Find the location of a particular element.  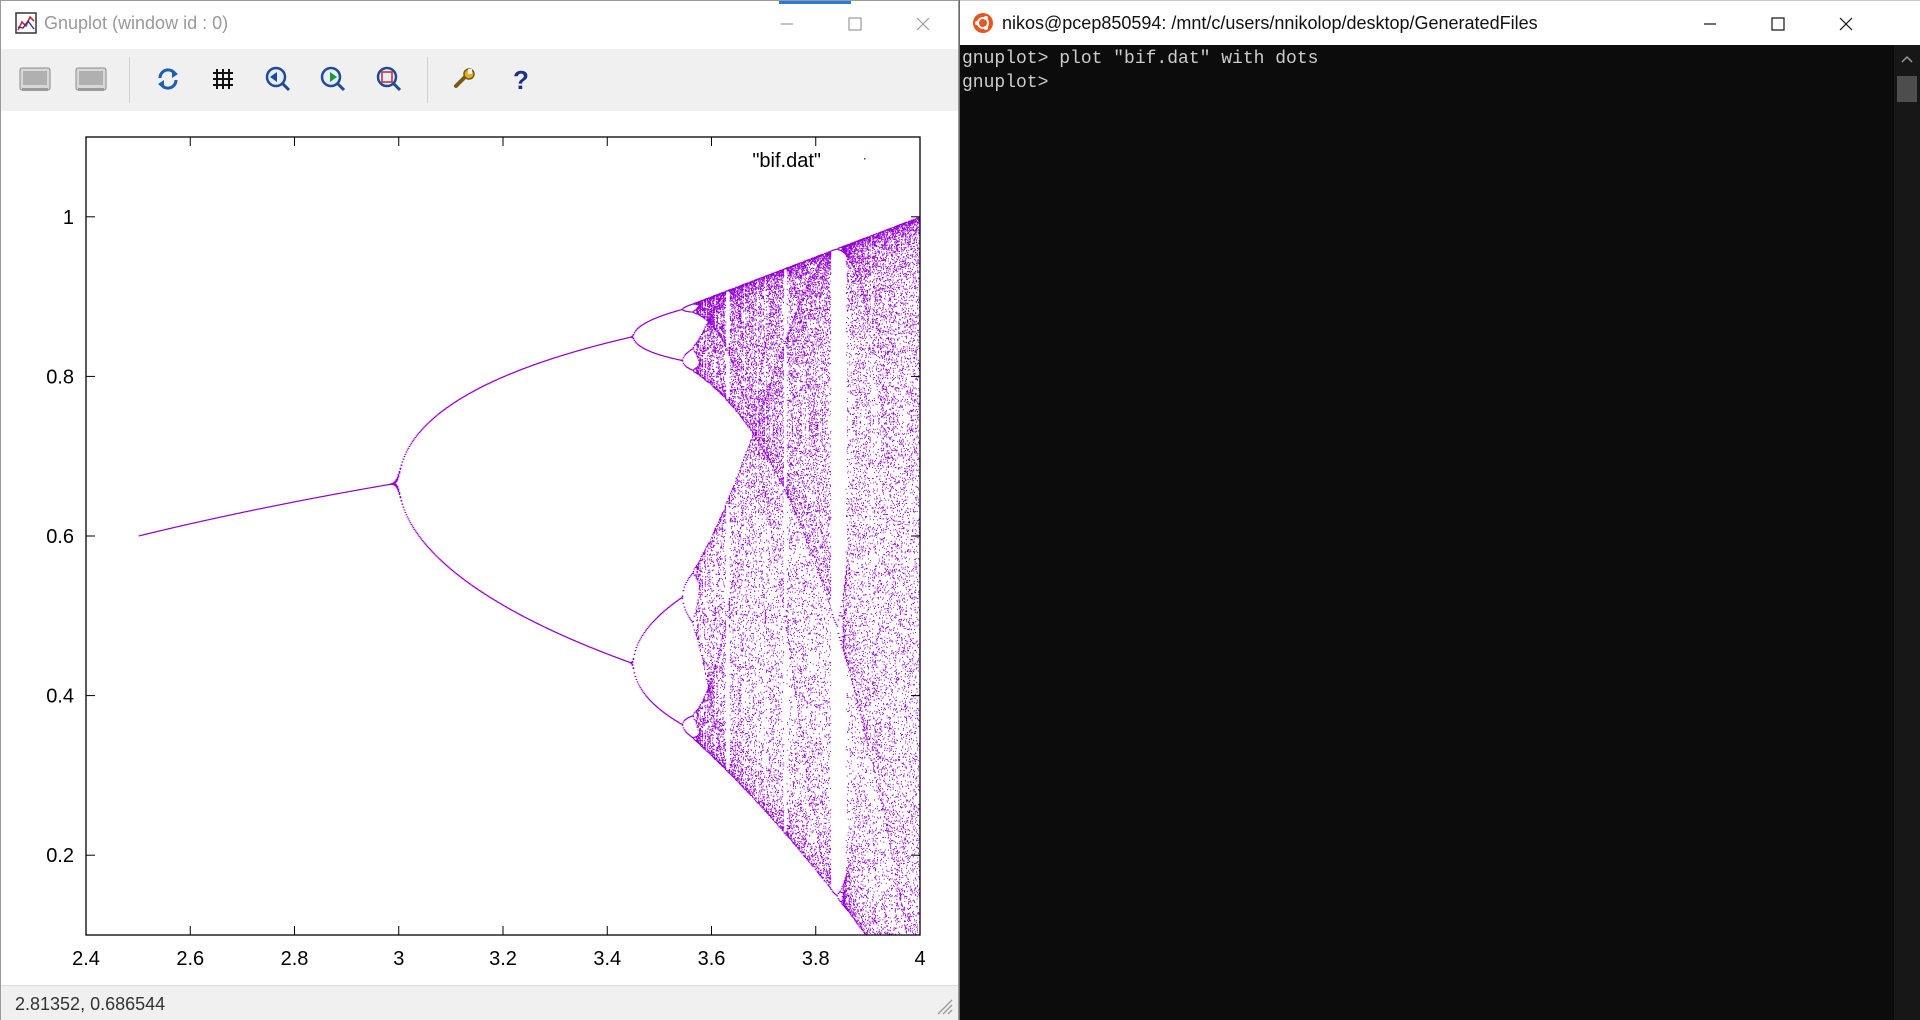

printer-image-icon is located at coordinates (91, 79).